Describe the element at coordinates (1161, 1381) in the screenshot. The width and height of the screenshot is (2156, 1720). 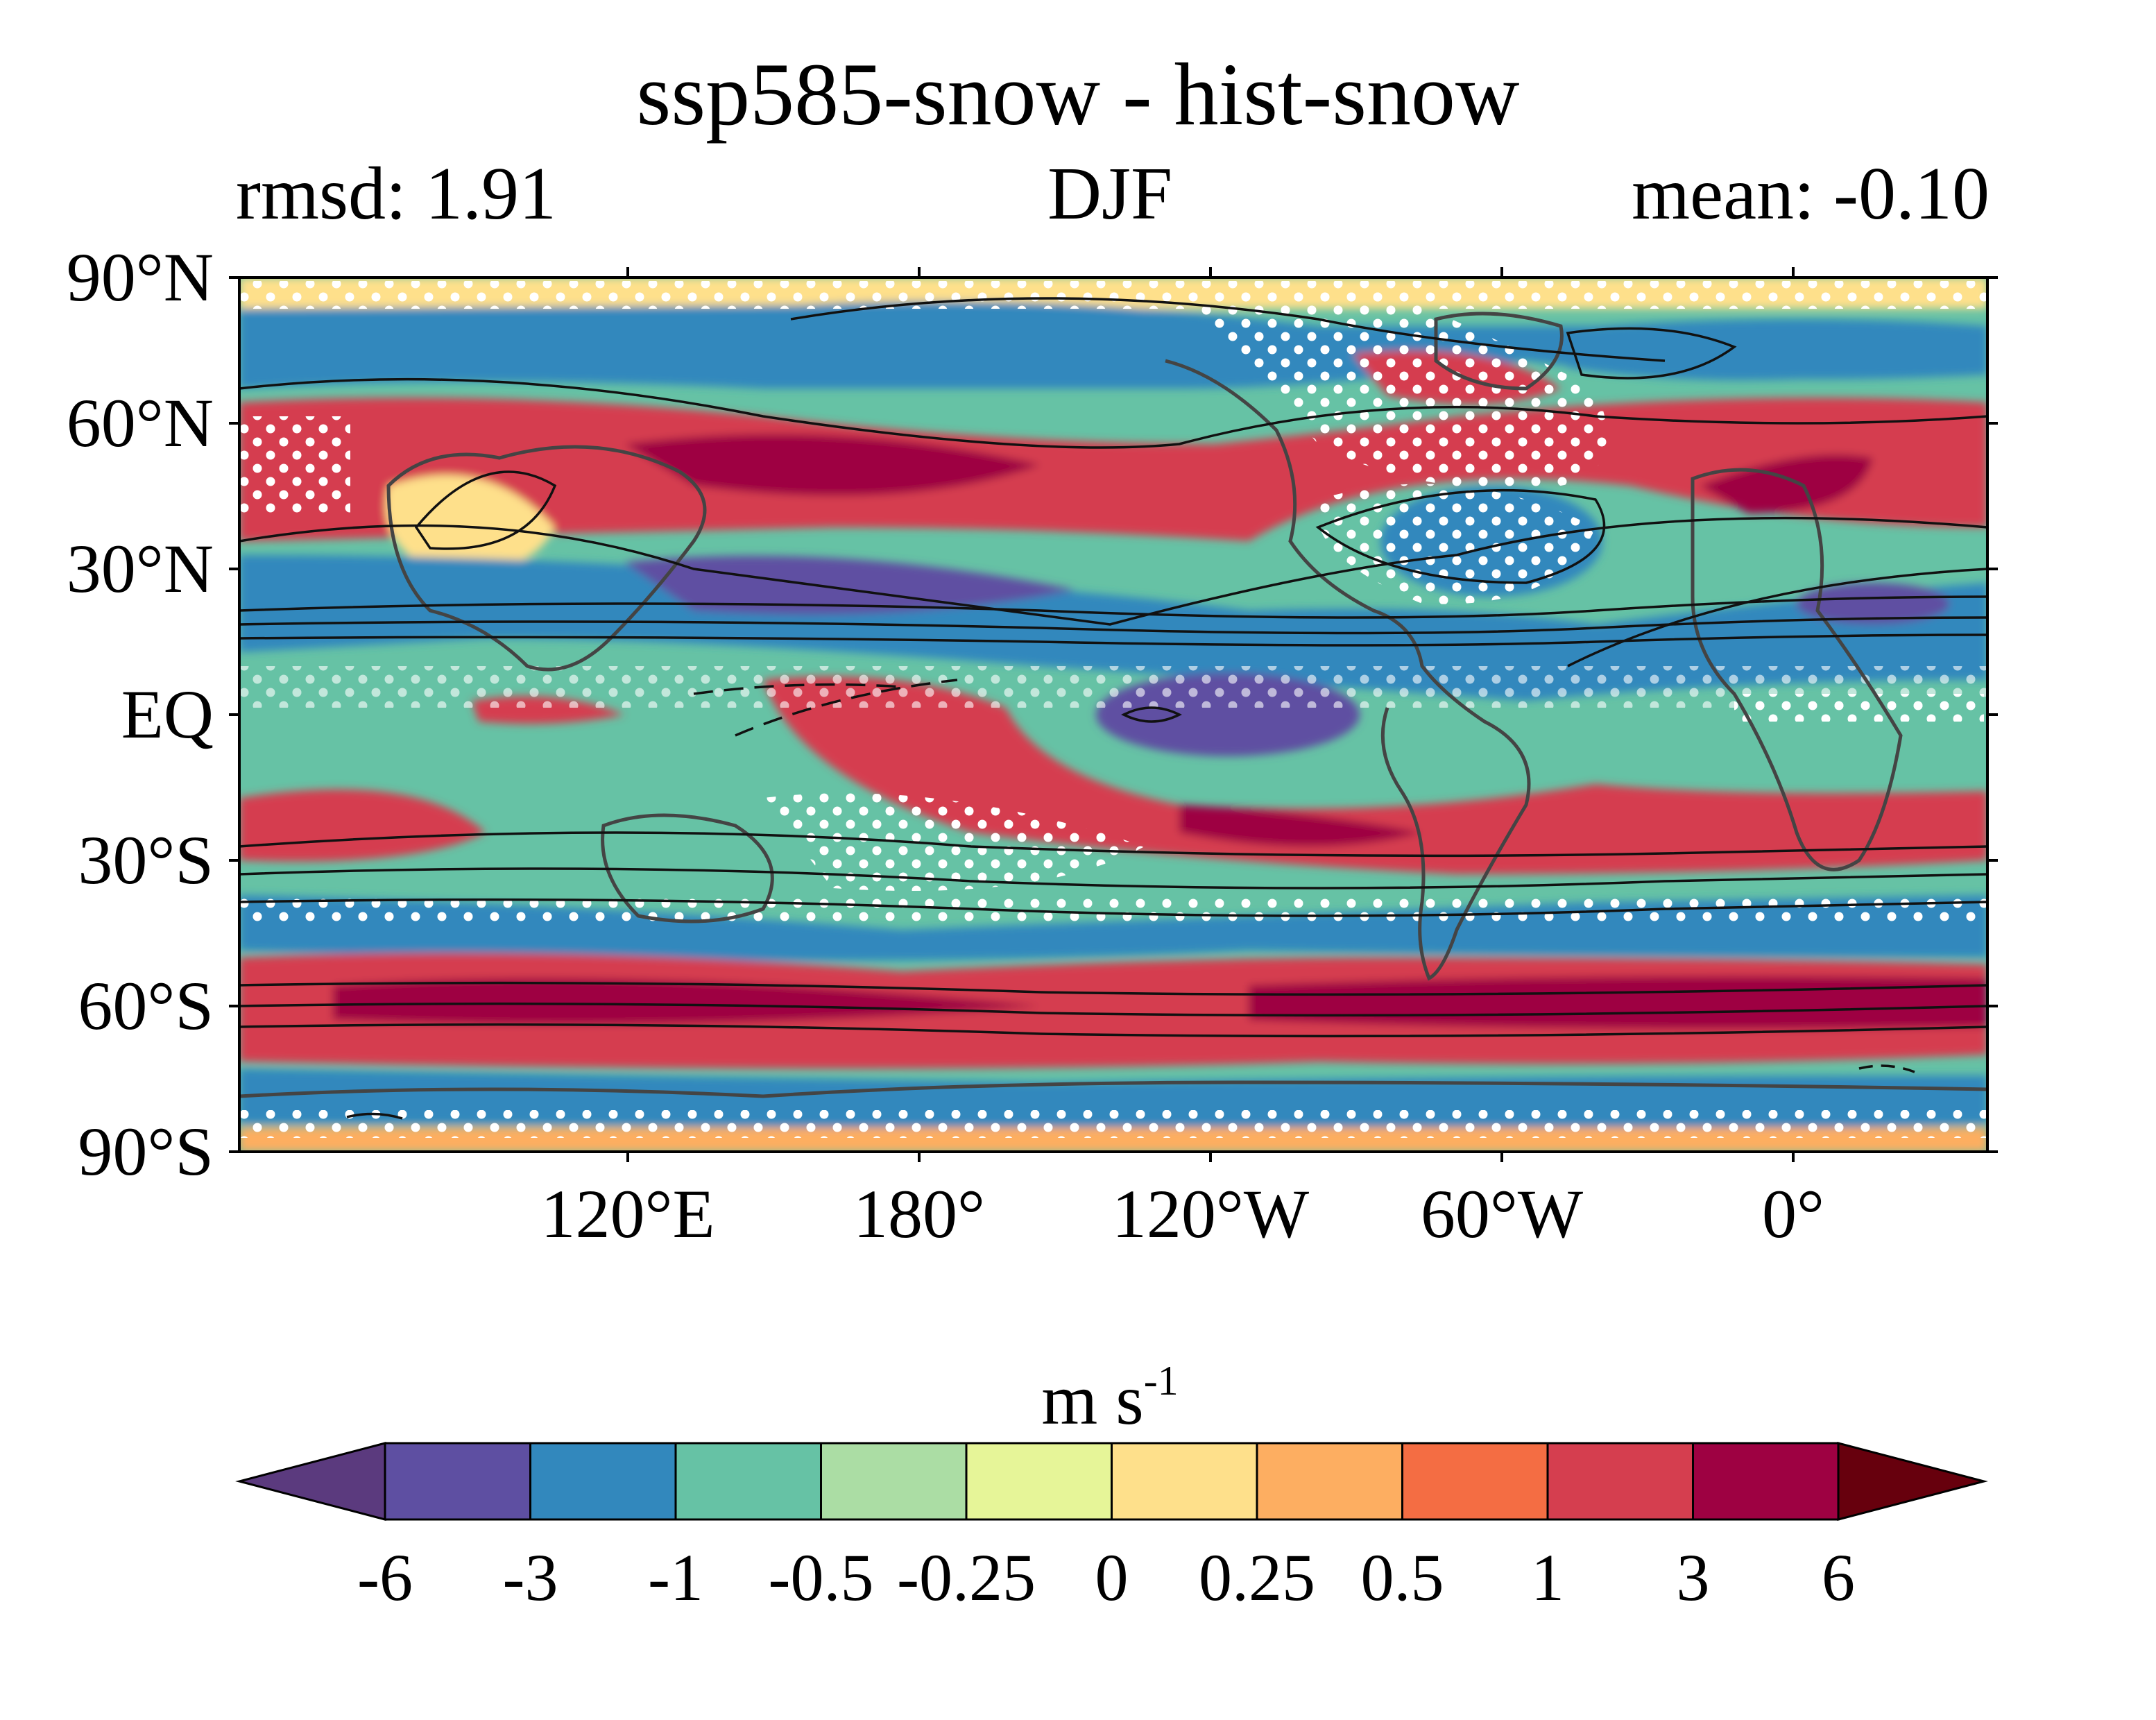
I see `colorbar-units-exponent: -1` at that location.